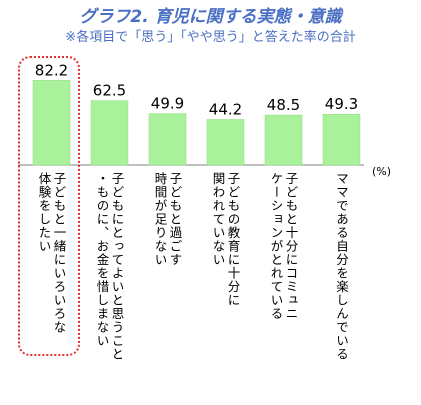  Describe the element at coordinates (210, 17) in the screenshot. I see `chart-title: グラフ2. 育児に関する実態・意識` at that location.